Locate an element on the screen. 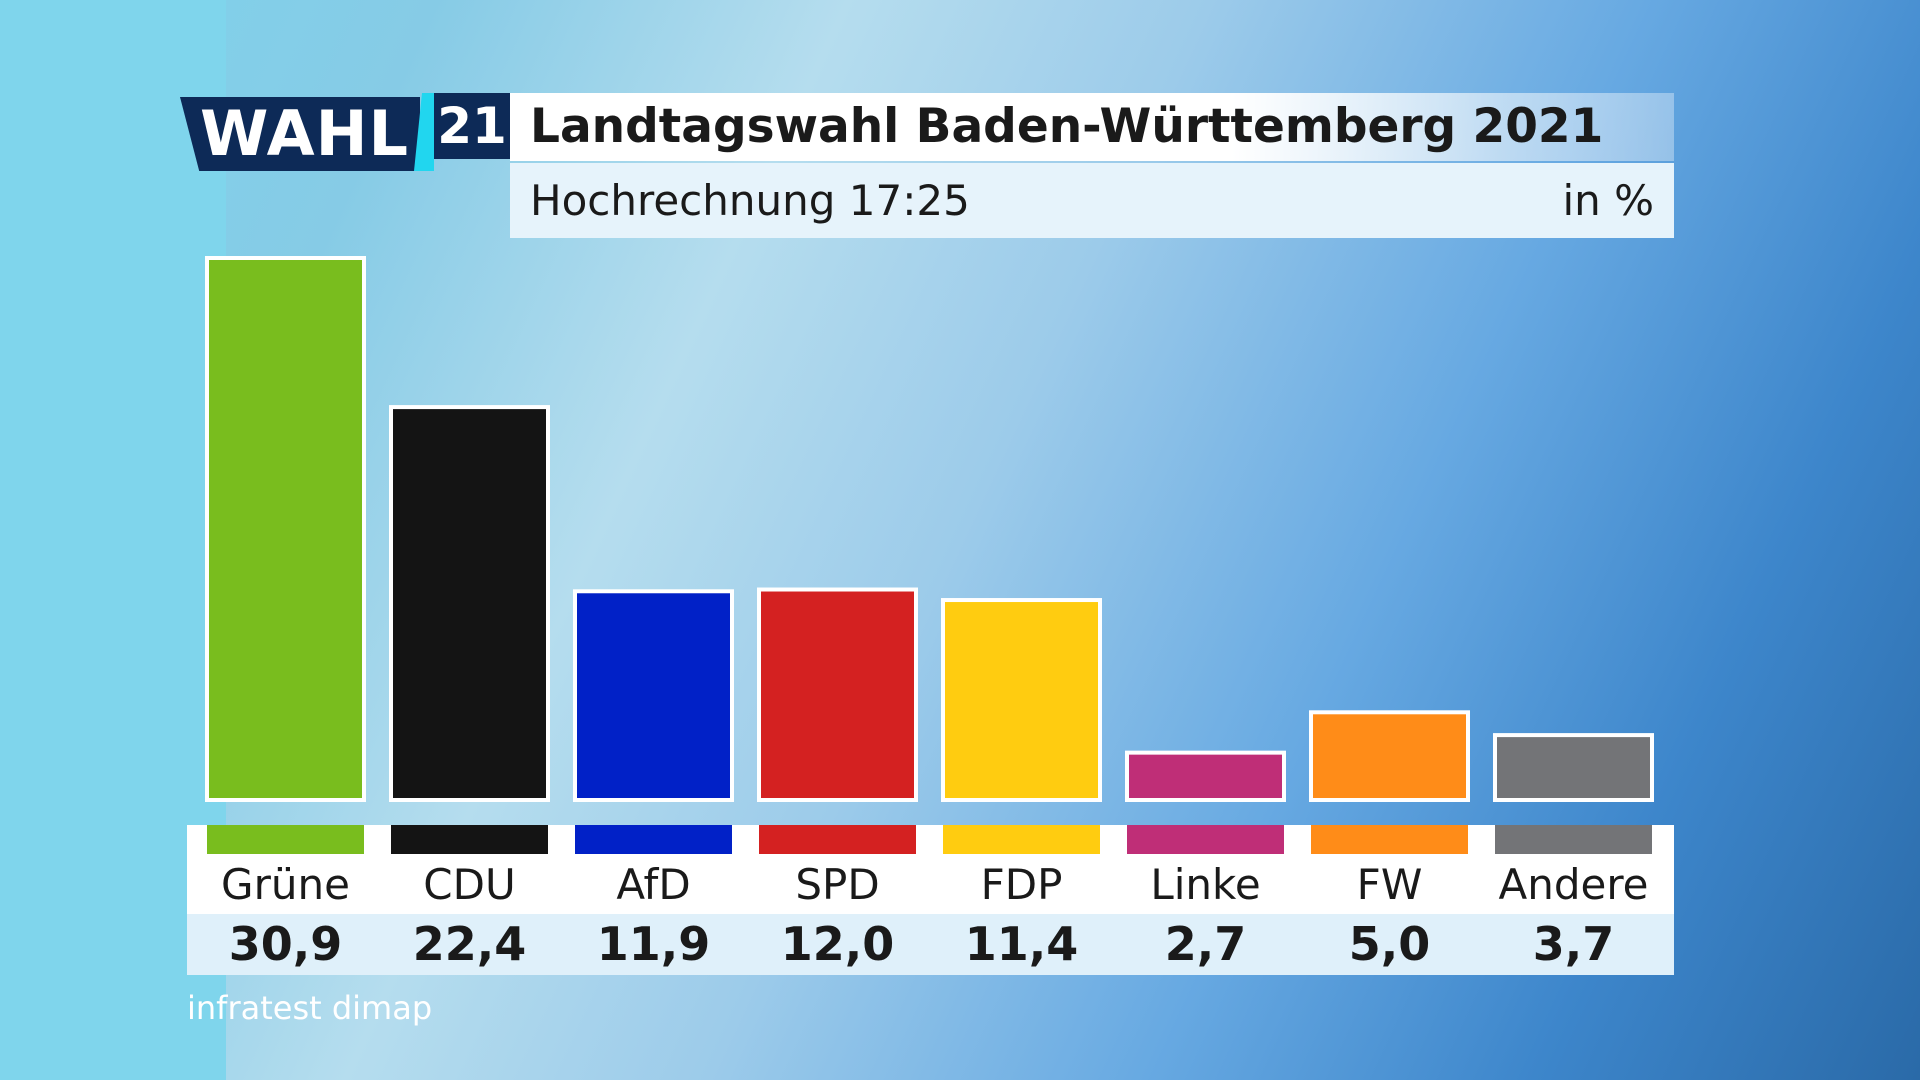 Image resolution: width=1920 pixels, height=1080 pixels. category-label-6: FW is located at coordinates (1389, 884).